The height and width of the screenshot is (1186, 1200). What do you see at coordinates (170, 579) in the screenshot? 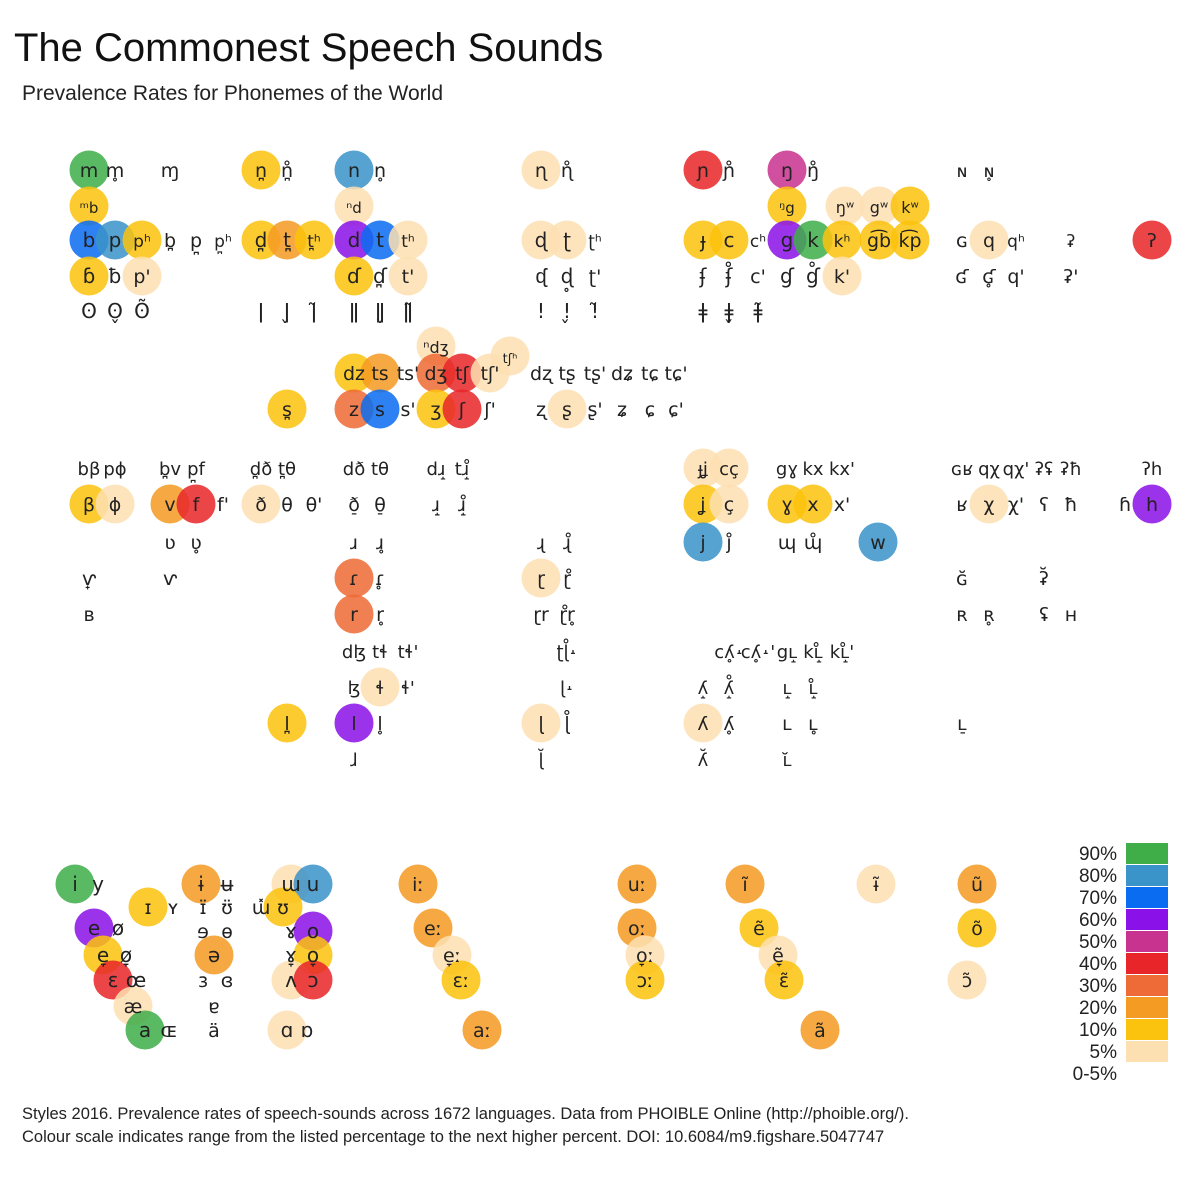
I see `phoneme-label-sym: ⱱ` at bounding box center [170, 579].